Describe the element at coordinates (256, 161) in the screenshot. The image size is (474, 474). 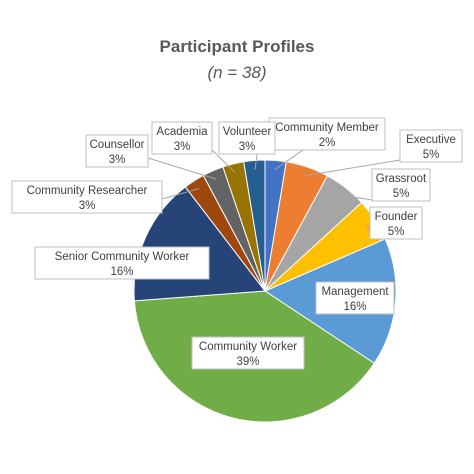
I see `leader-line-volunteer` at that location.